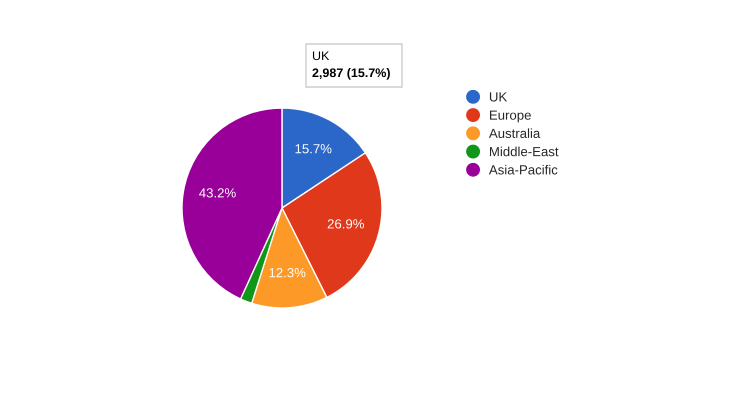 This screenshot has height=405, width=742. Describe the element at coordinates (346, 224) in the screenshot. I see `data-label: 26.9%` at that location.